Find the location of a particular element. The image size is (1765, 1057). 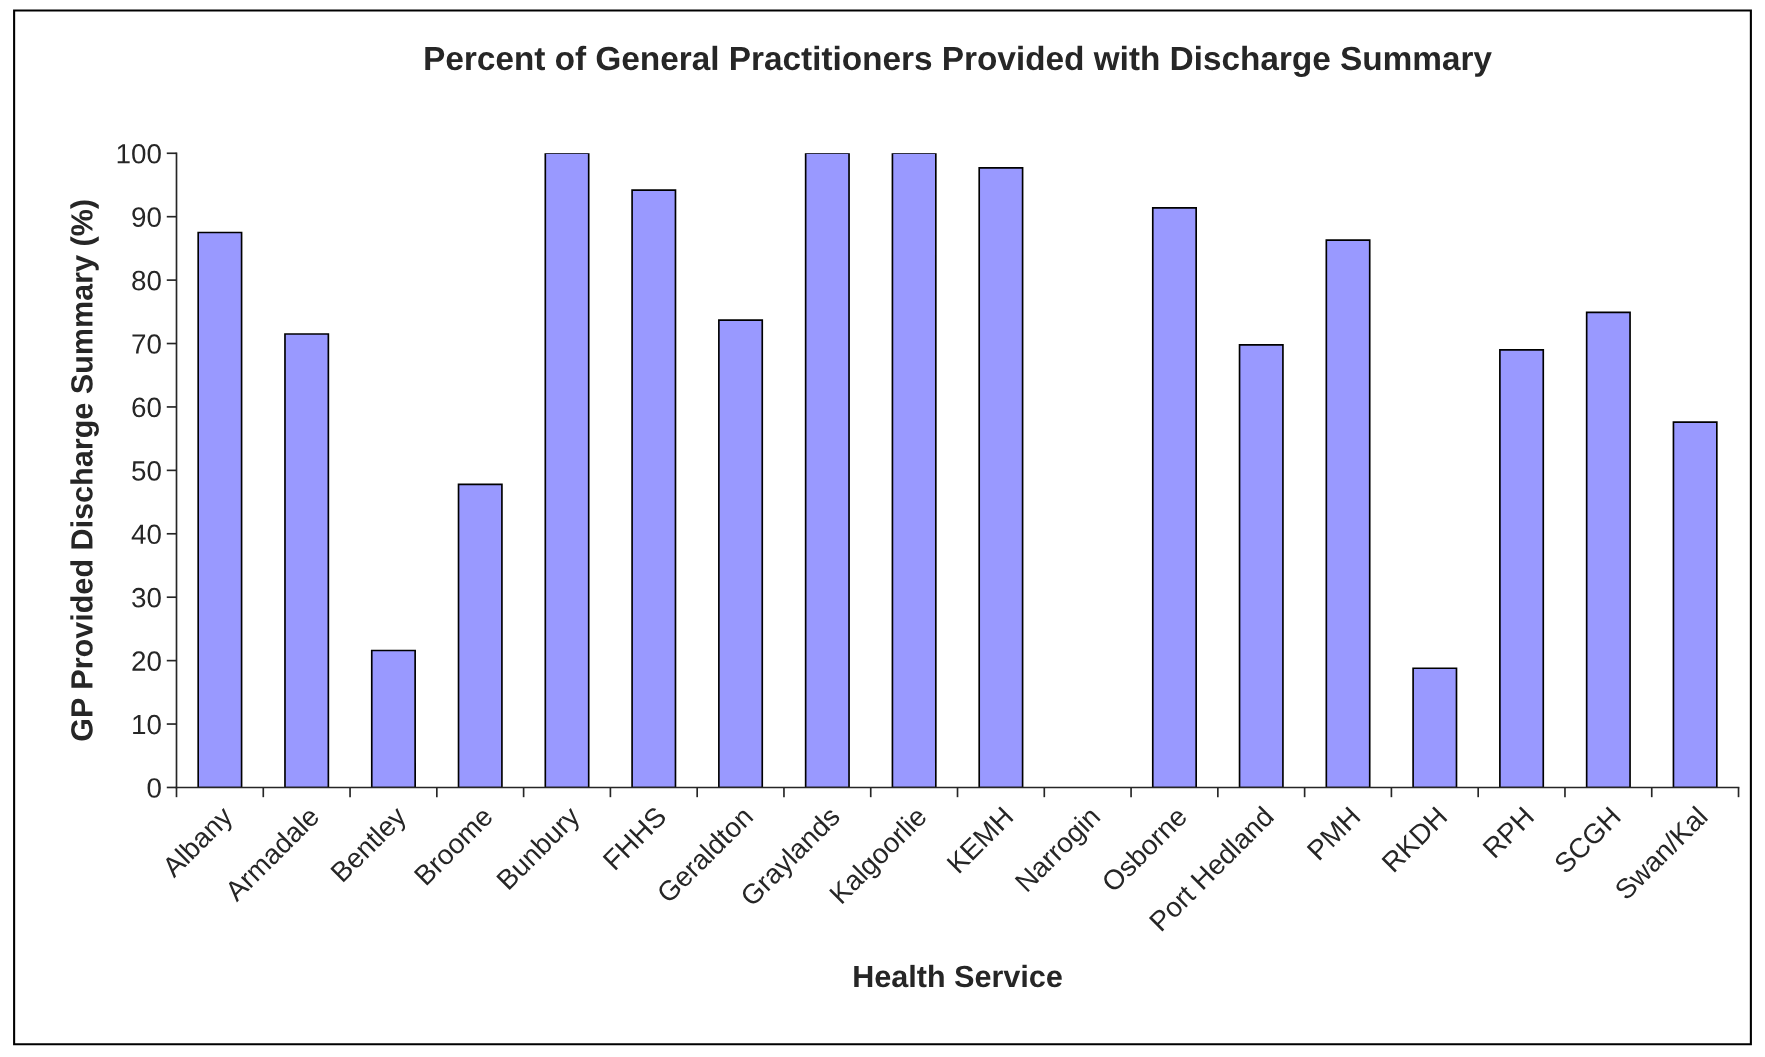

y-tick-label: 70 is located at coordinates (146, 344).